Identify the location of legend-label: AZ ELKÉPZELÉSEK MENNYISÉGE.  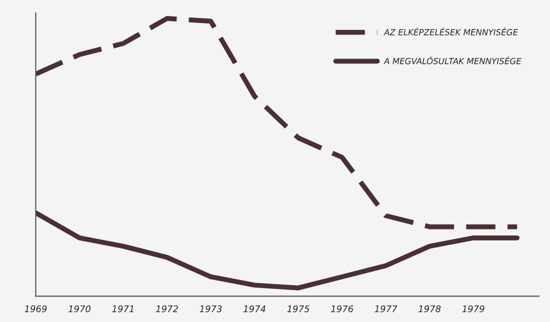
(451, 32).